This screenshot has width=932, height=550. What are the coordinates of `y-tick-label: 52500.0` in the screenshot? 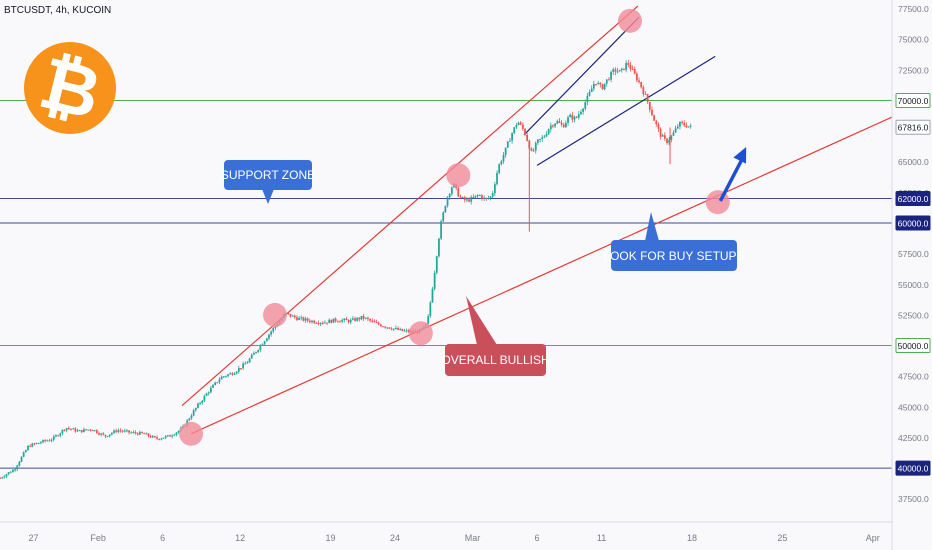 It's located at (913, 315).